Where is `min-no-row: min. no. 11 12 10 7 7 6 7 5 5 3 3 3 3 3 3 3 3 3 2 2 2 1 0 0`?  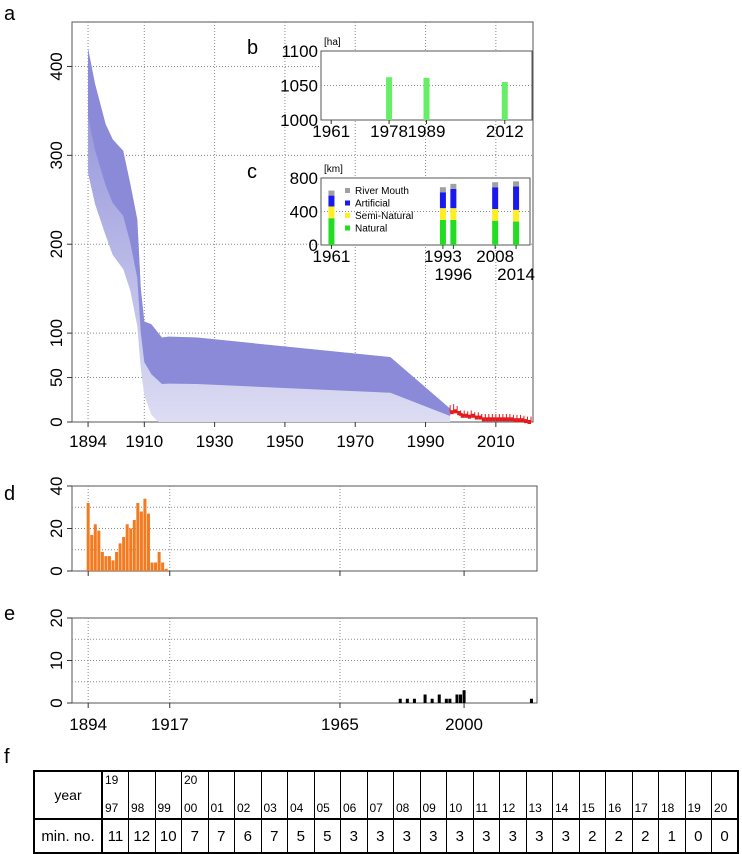
min-no-row: min. no. 11 12 10 7 7 6 7 5 5 3 3 3 3 3 3 3 3 3 2 2 2 1 0 0 is located at coordinates (386, 836).